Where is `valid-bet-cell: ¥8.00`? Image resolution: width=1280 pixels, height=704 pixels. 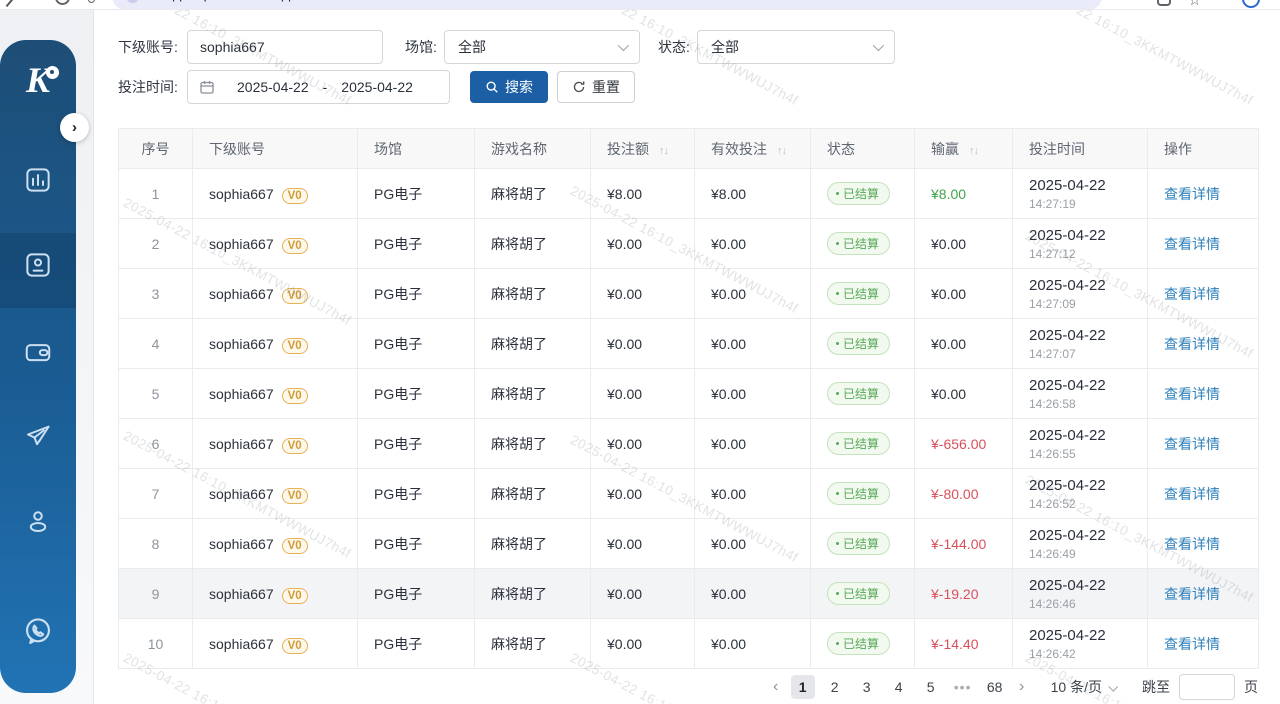 valid-bet-cell: ¥8.00 is located at coordinates (752, 193).